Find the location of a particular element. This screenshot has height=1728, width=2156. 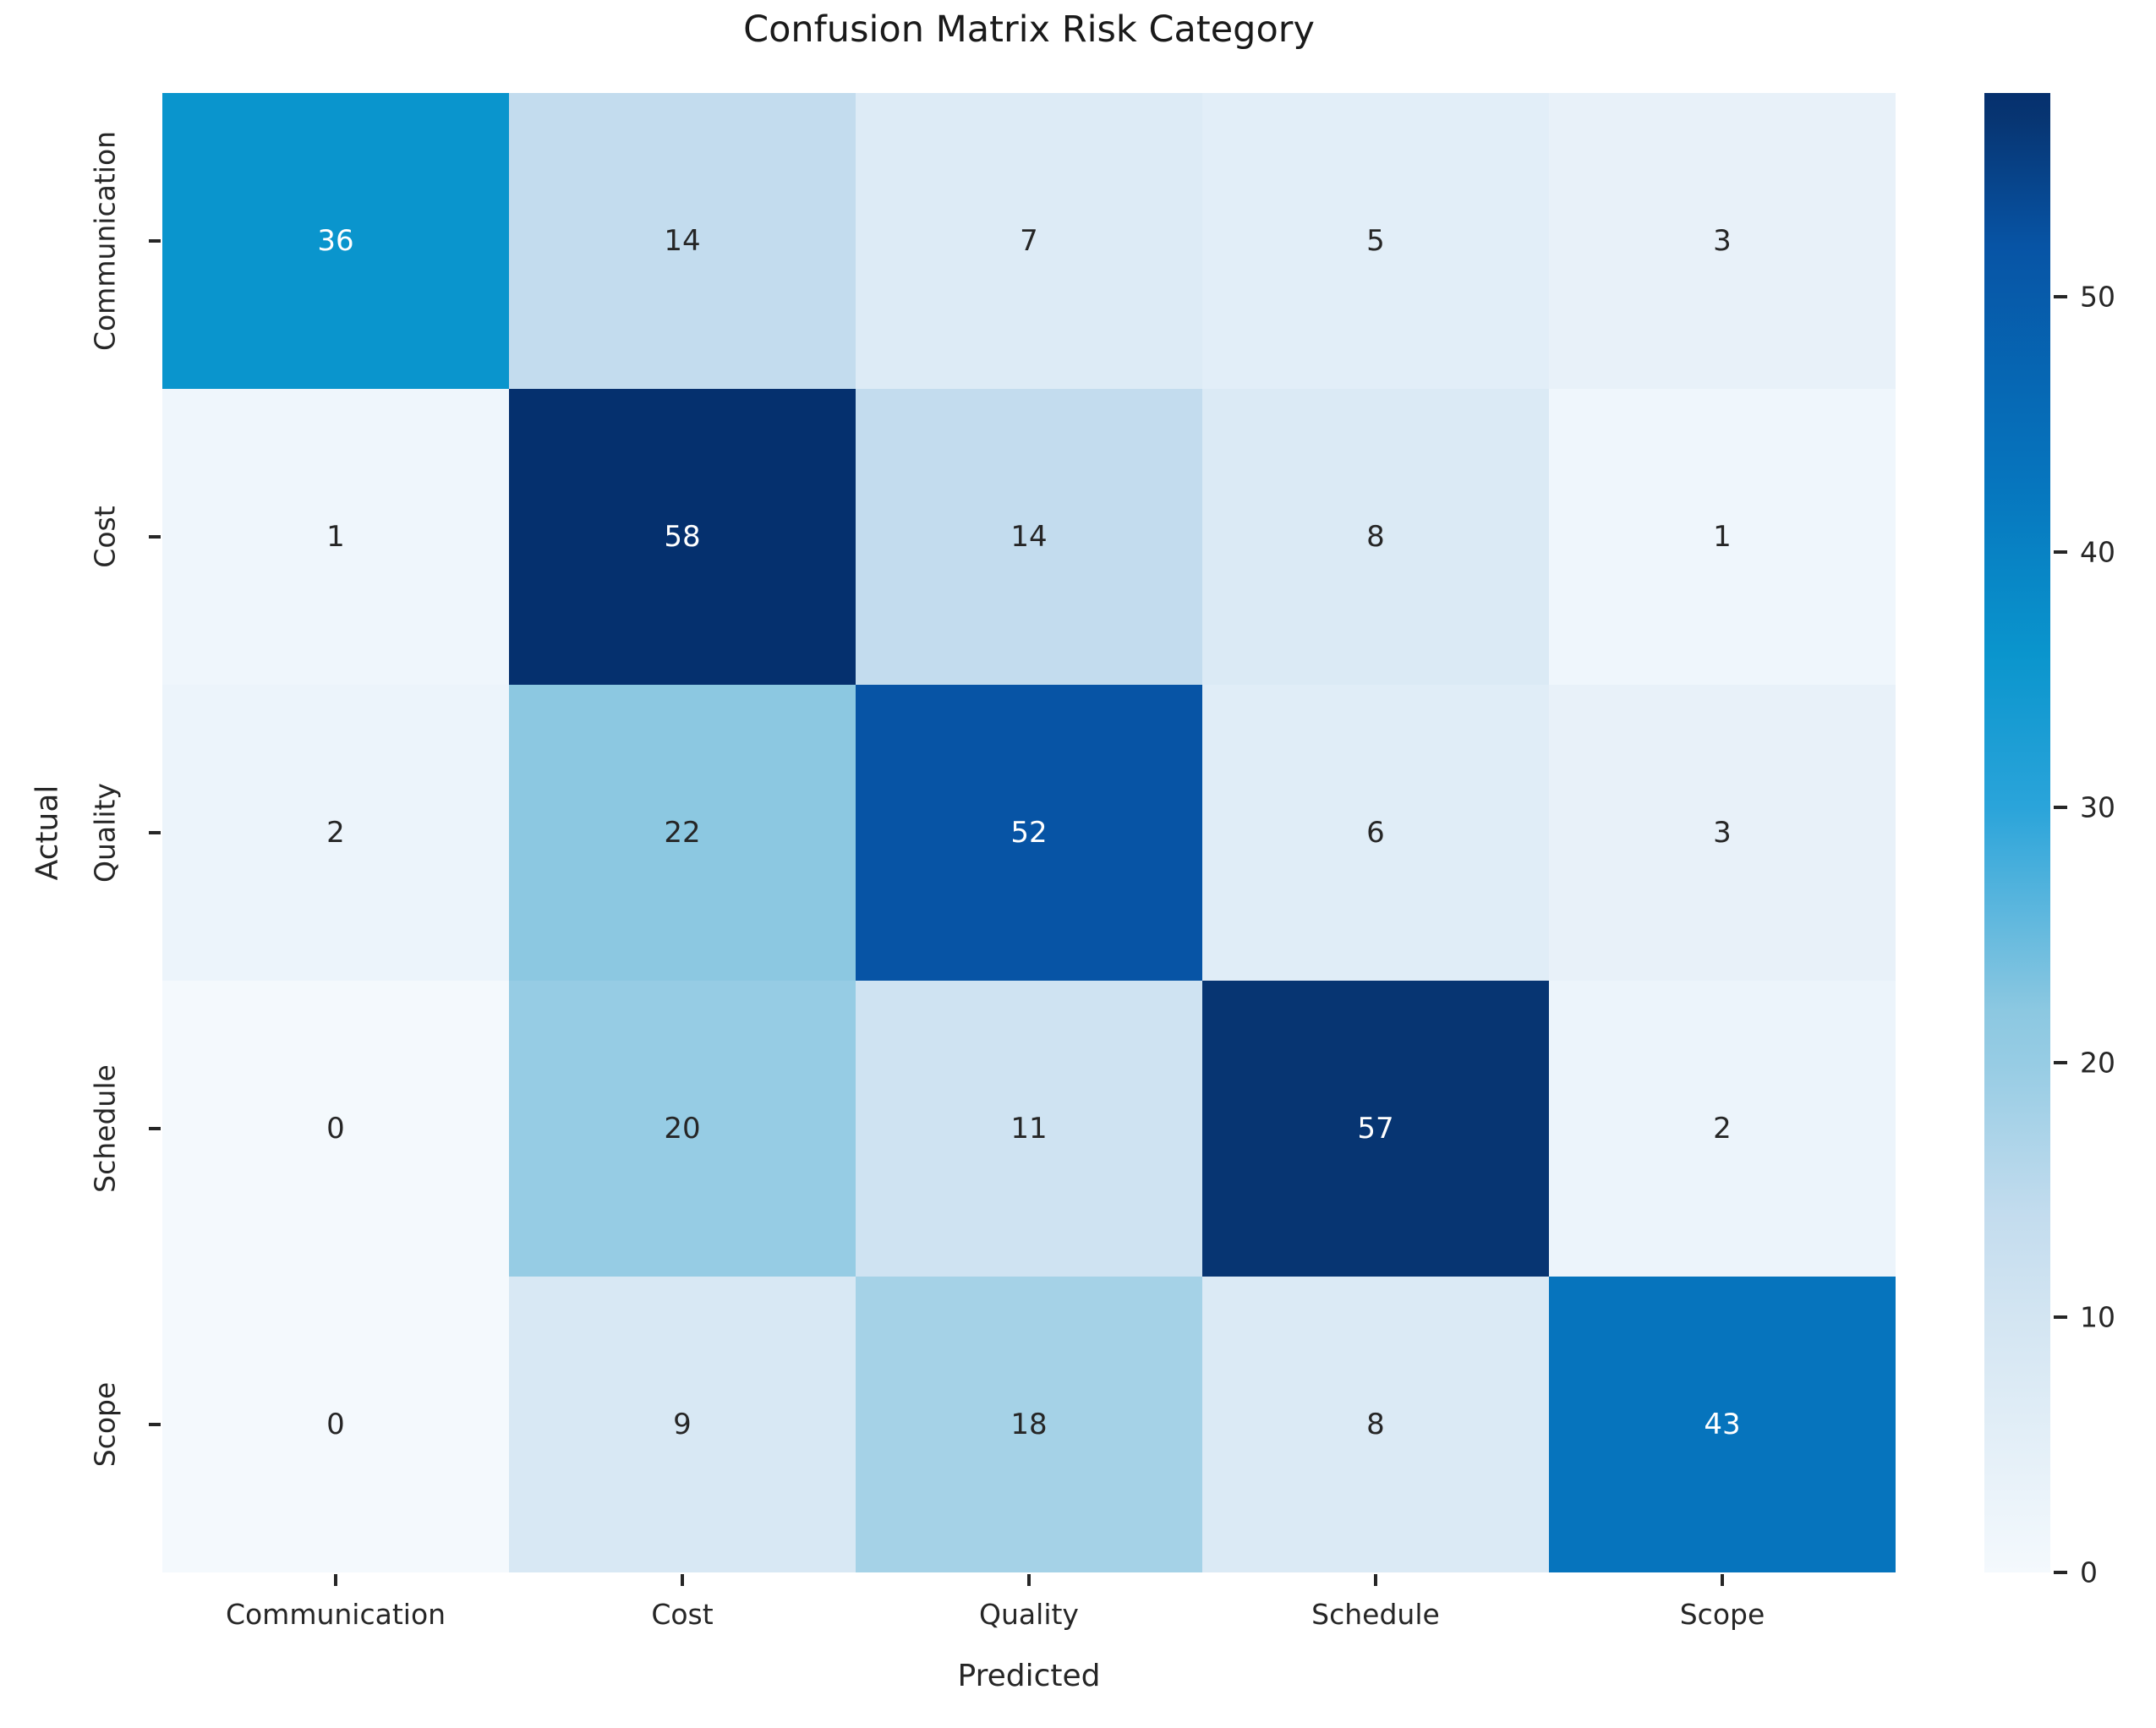

colorbar-tick-label-20: 20 is located at coordinates (2097, 1063).